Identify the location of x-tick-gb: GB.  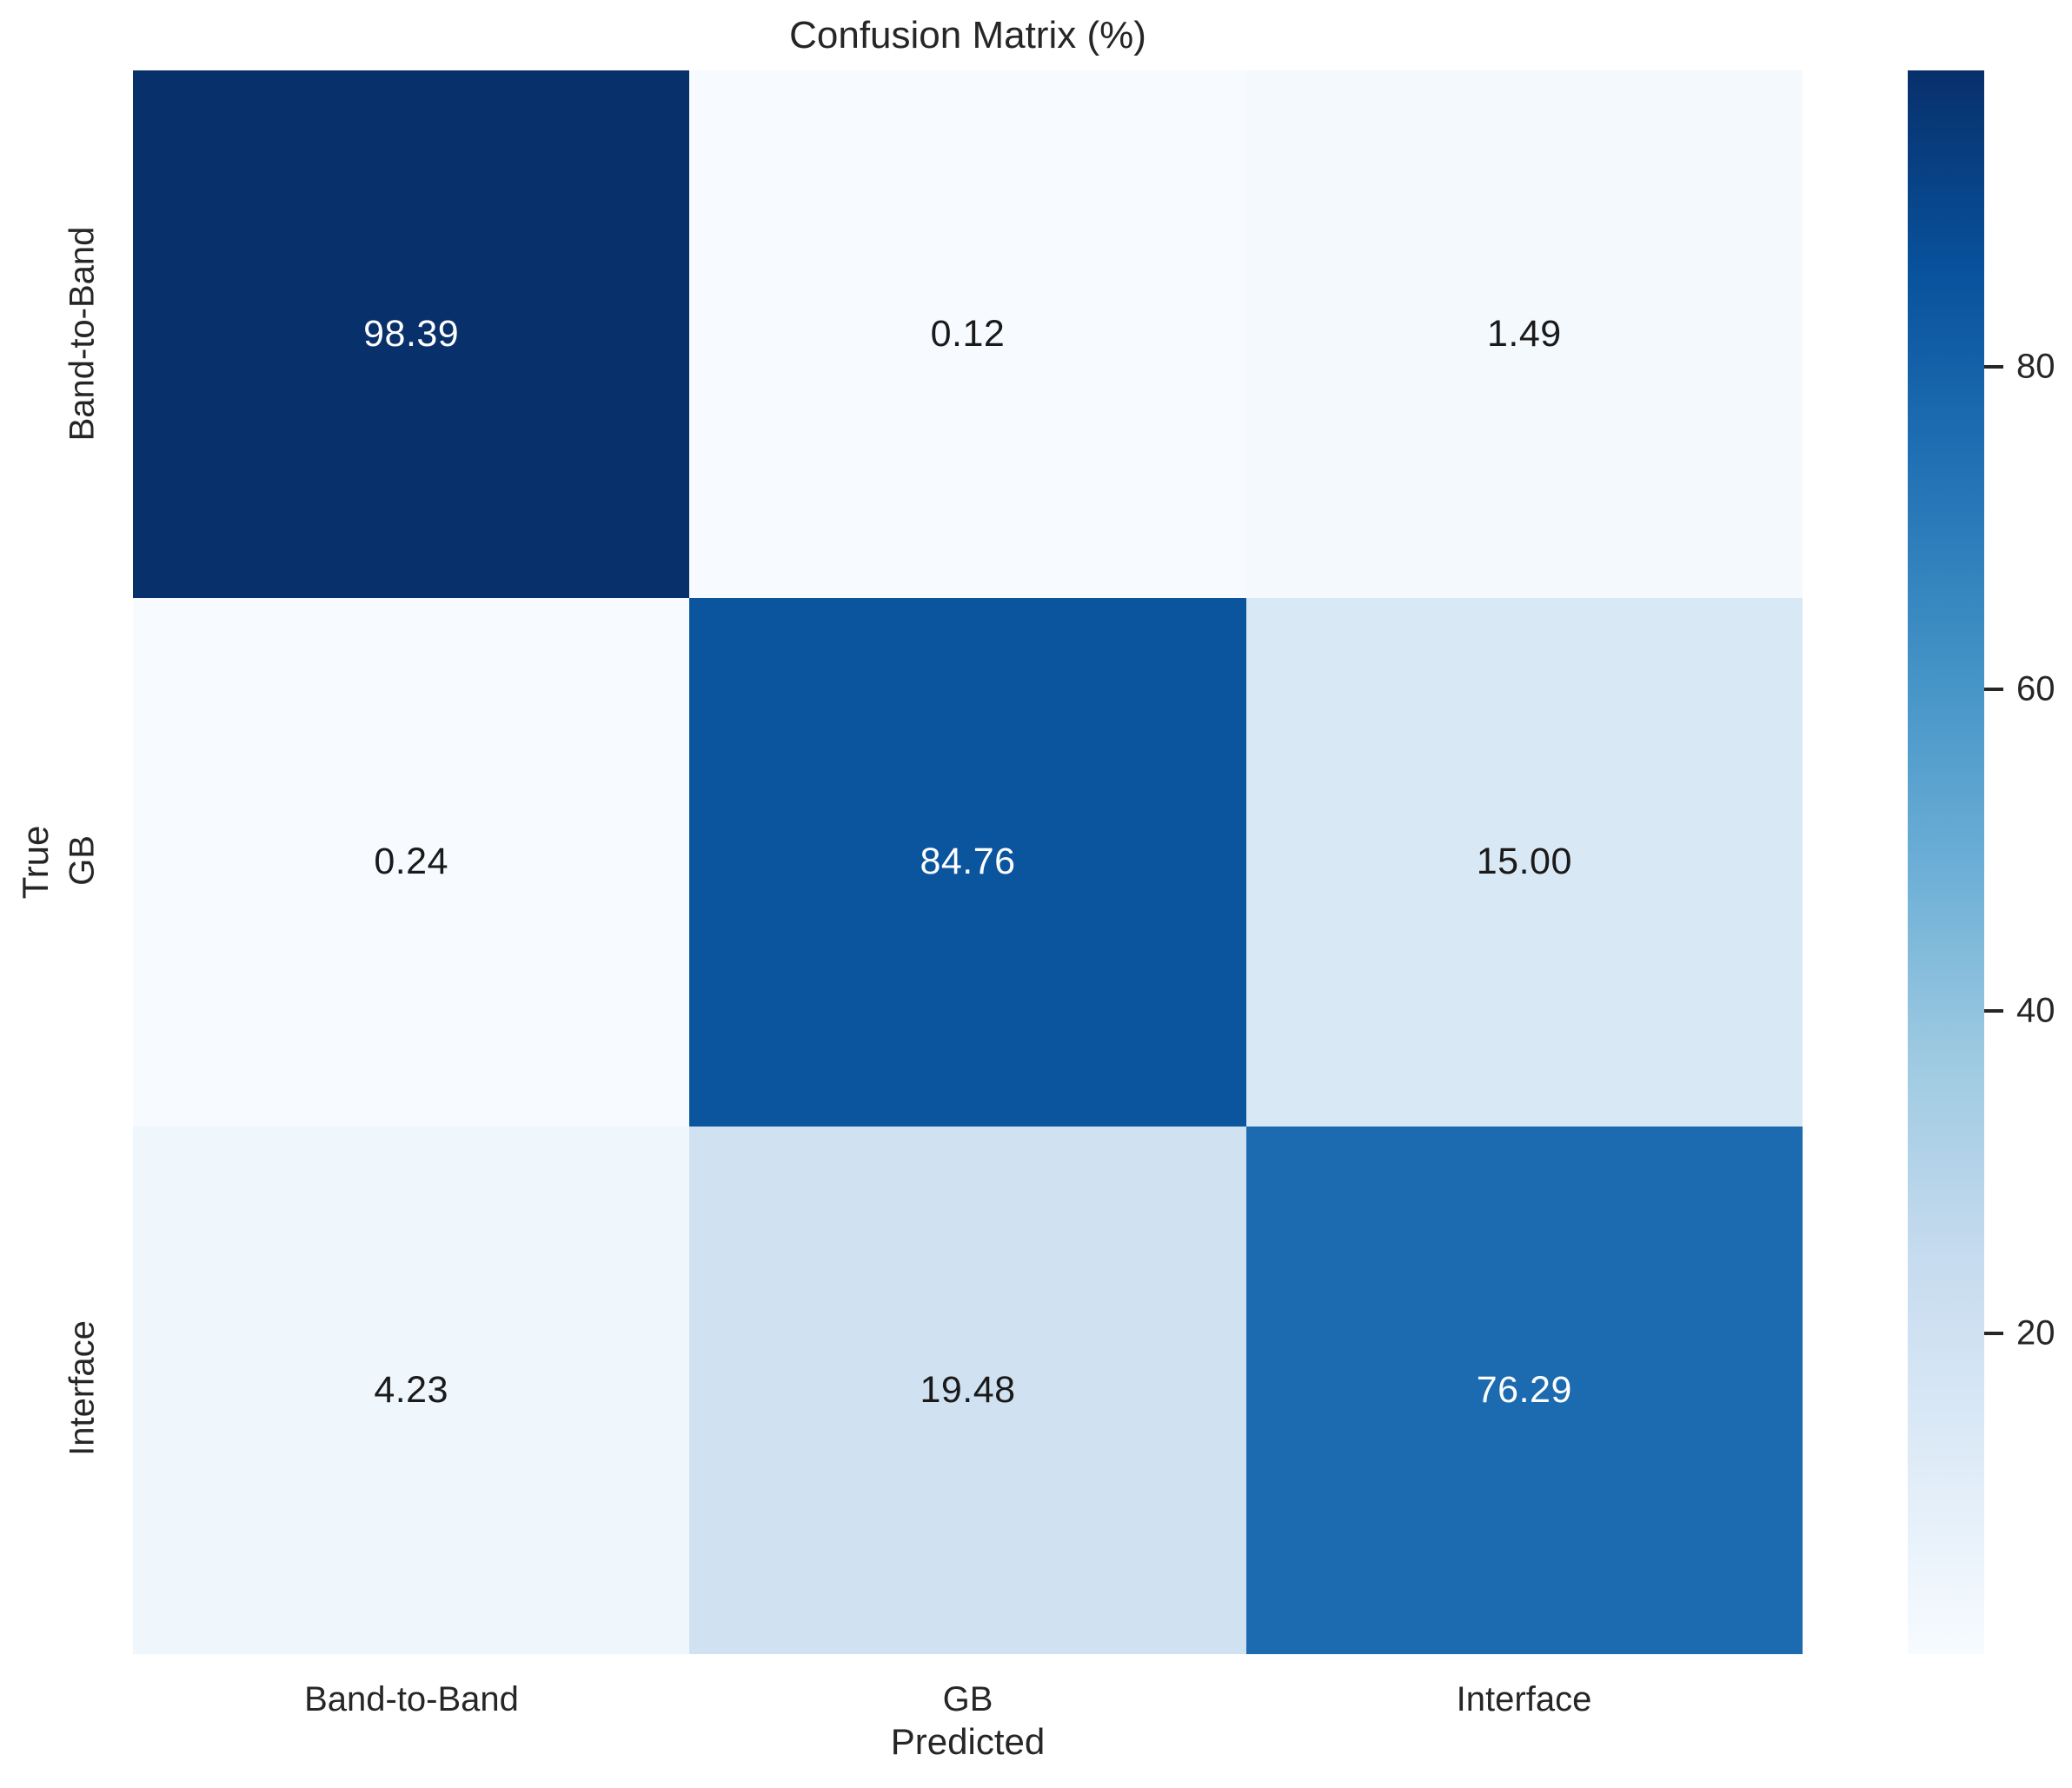
(967, 1699).